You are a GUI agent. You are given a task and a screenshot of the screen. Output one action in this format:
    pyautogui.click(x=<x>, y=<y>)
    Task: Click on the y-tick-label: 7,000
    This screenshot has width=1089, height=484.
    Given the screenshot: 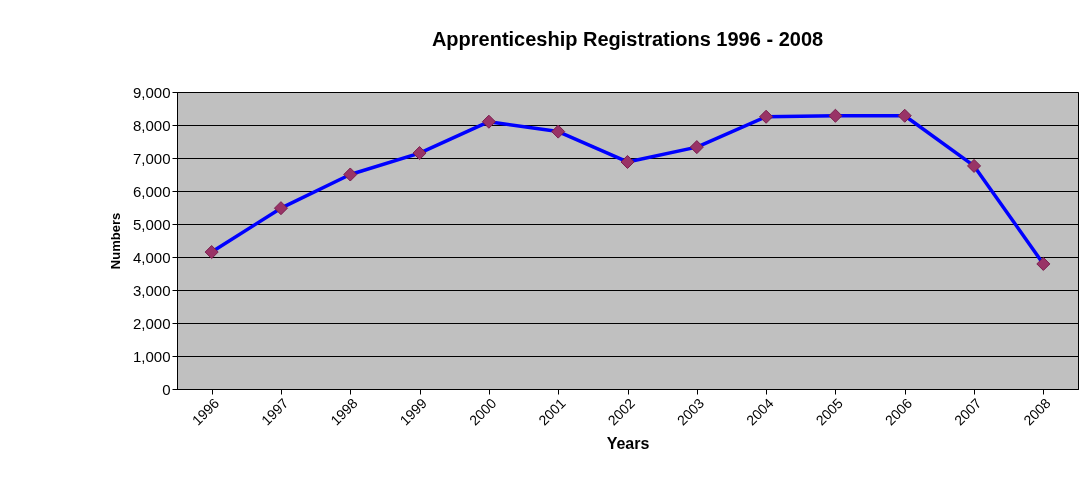 What is the action you would take?
    pyautogui.click(x=151, y=158)
    